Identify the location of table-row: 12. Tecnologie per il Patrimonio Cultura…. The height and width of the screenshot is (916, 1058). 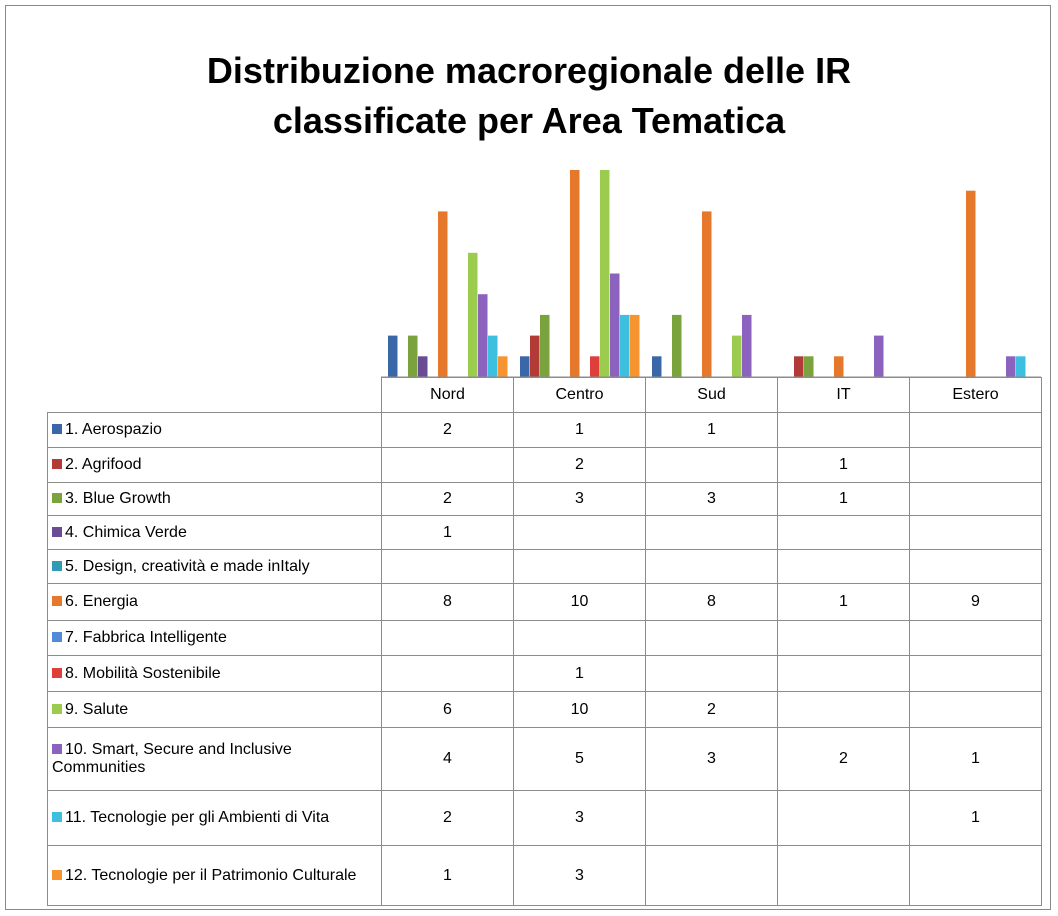
(544, 875).